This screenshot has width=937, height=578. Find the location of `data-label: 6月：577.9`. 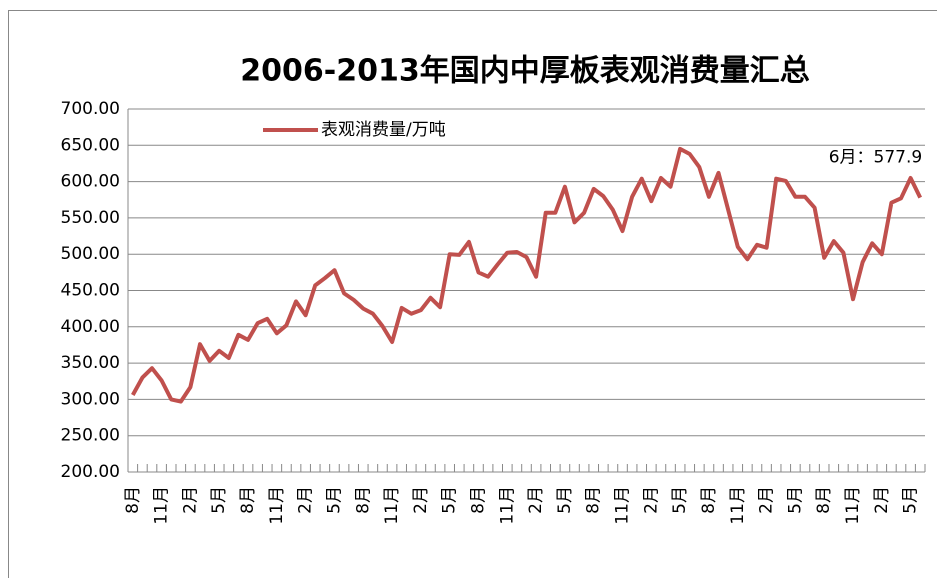

data-label: 6月：577.9 is located at coordinates (875, 158).